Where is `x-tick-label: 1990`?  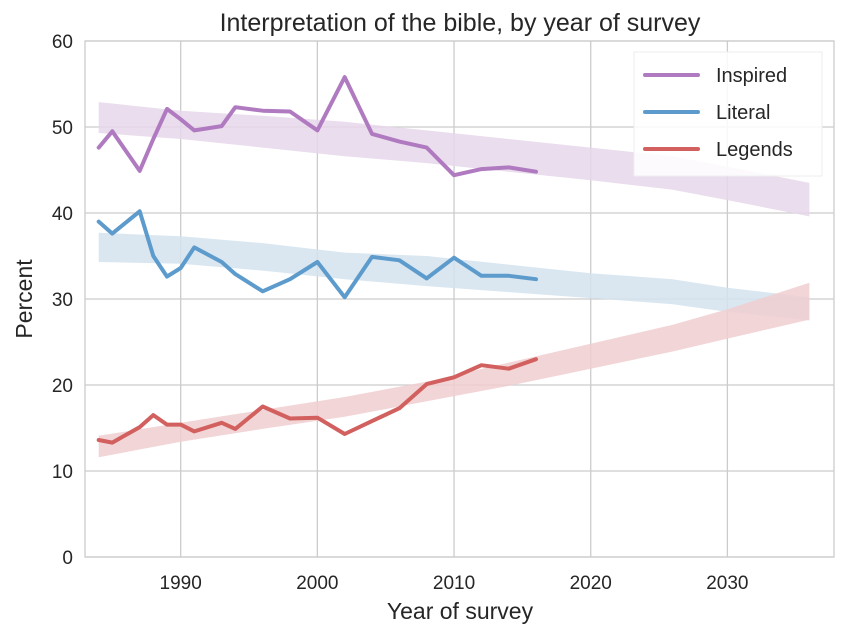
x-tick-label: 1990 is located at coordinates (181, 583).